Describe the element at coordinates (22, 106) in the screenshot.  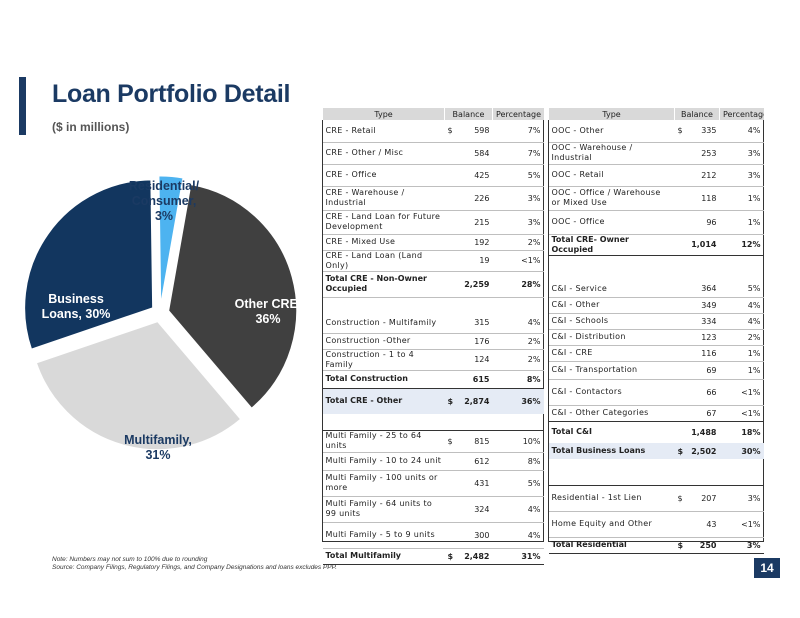
I see `title-accent-bar` at that location.